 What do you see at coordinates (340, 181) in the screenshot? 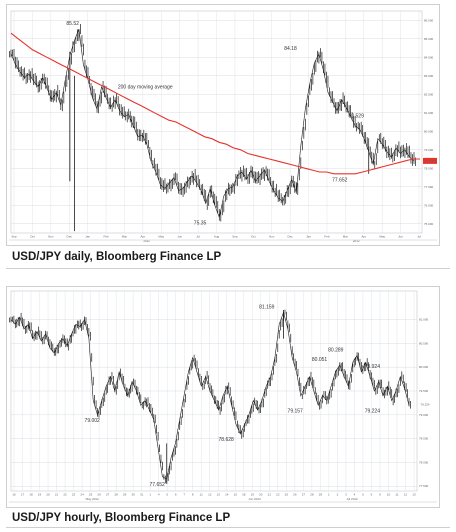
I see `price-annotation: 77.652` at bounding box center [340, 181].